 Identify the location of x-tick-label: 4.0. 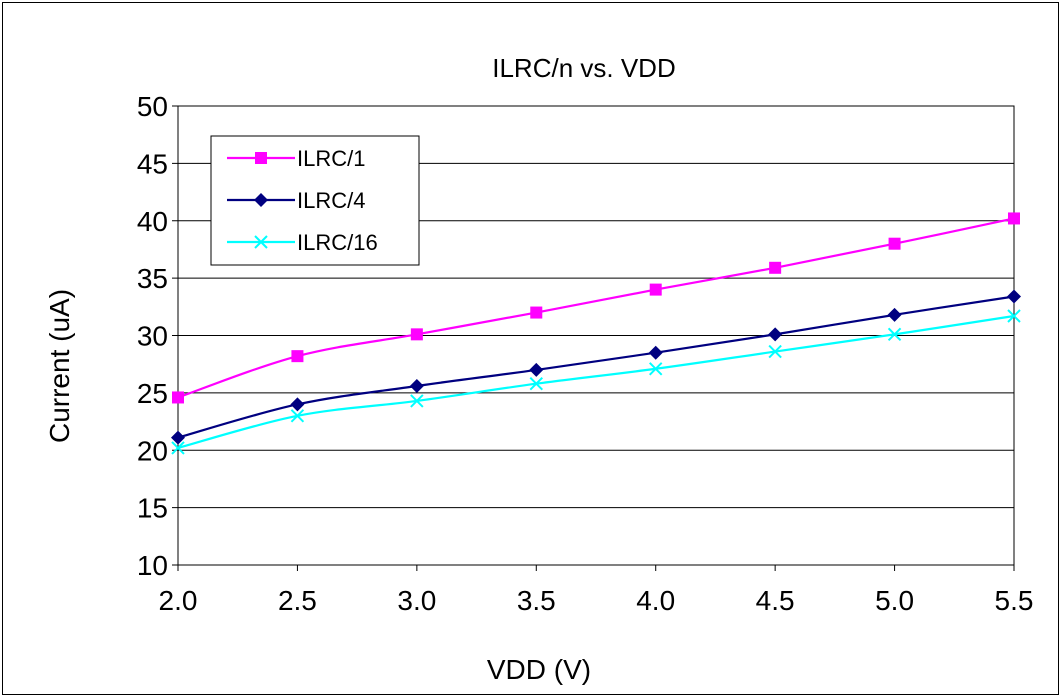
(655, 600).